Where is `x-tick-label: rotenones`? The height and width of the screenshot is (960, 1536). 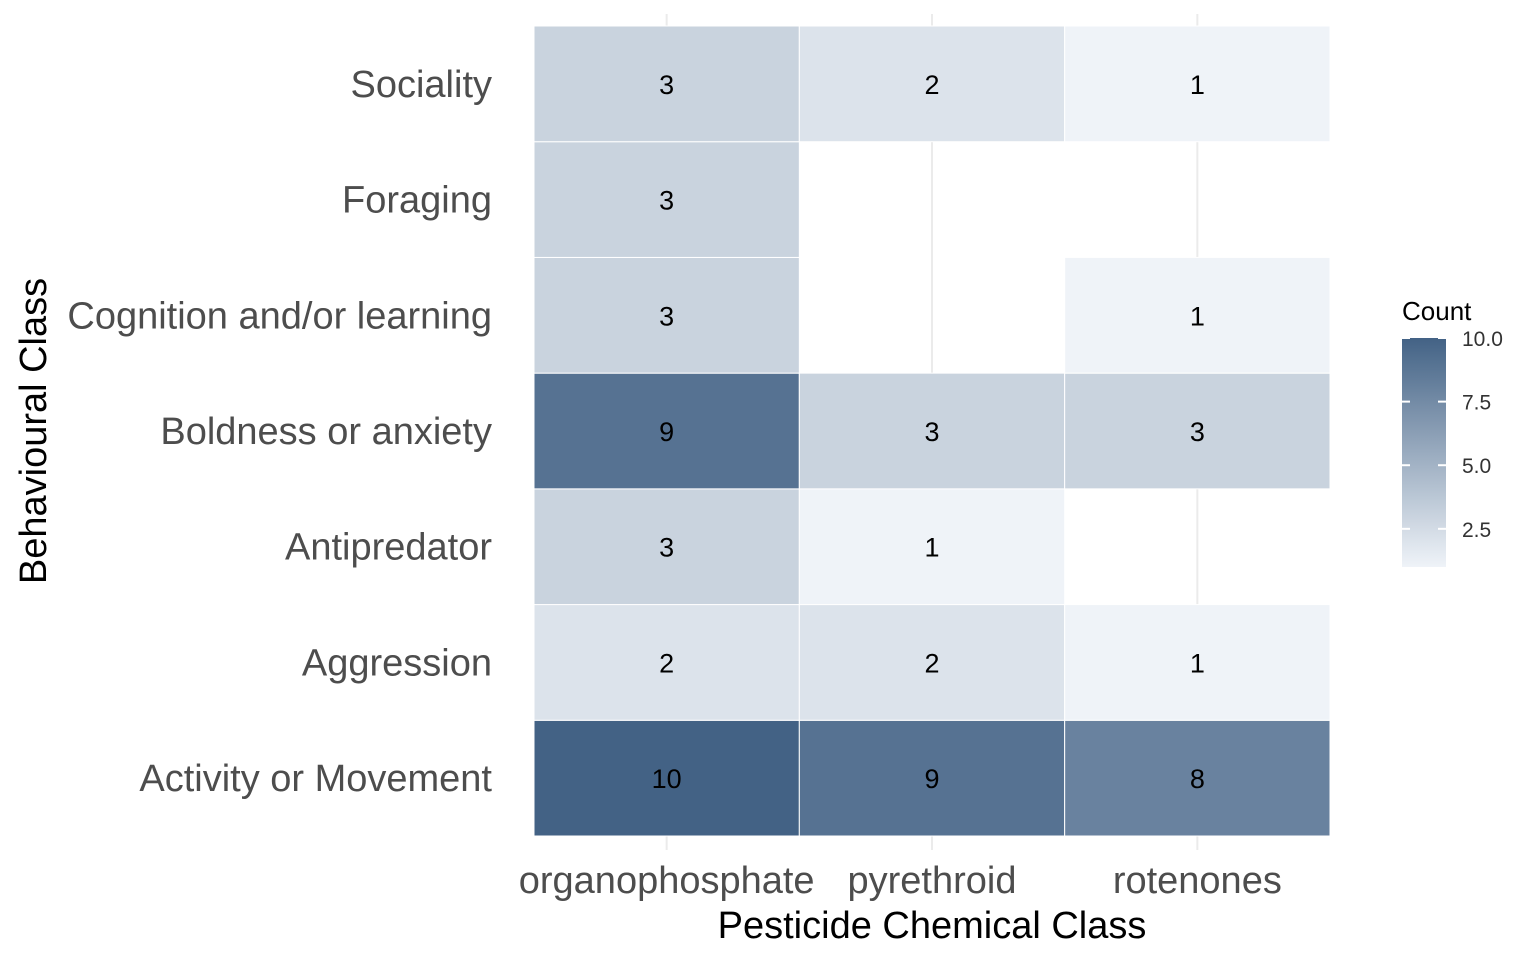 x-tick-label: rotenones is located at coordinates (1197, 881).